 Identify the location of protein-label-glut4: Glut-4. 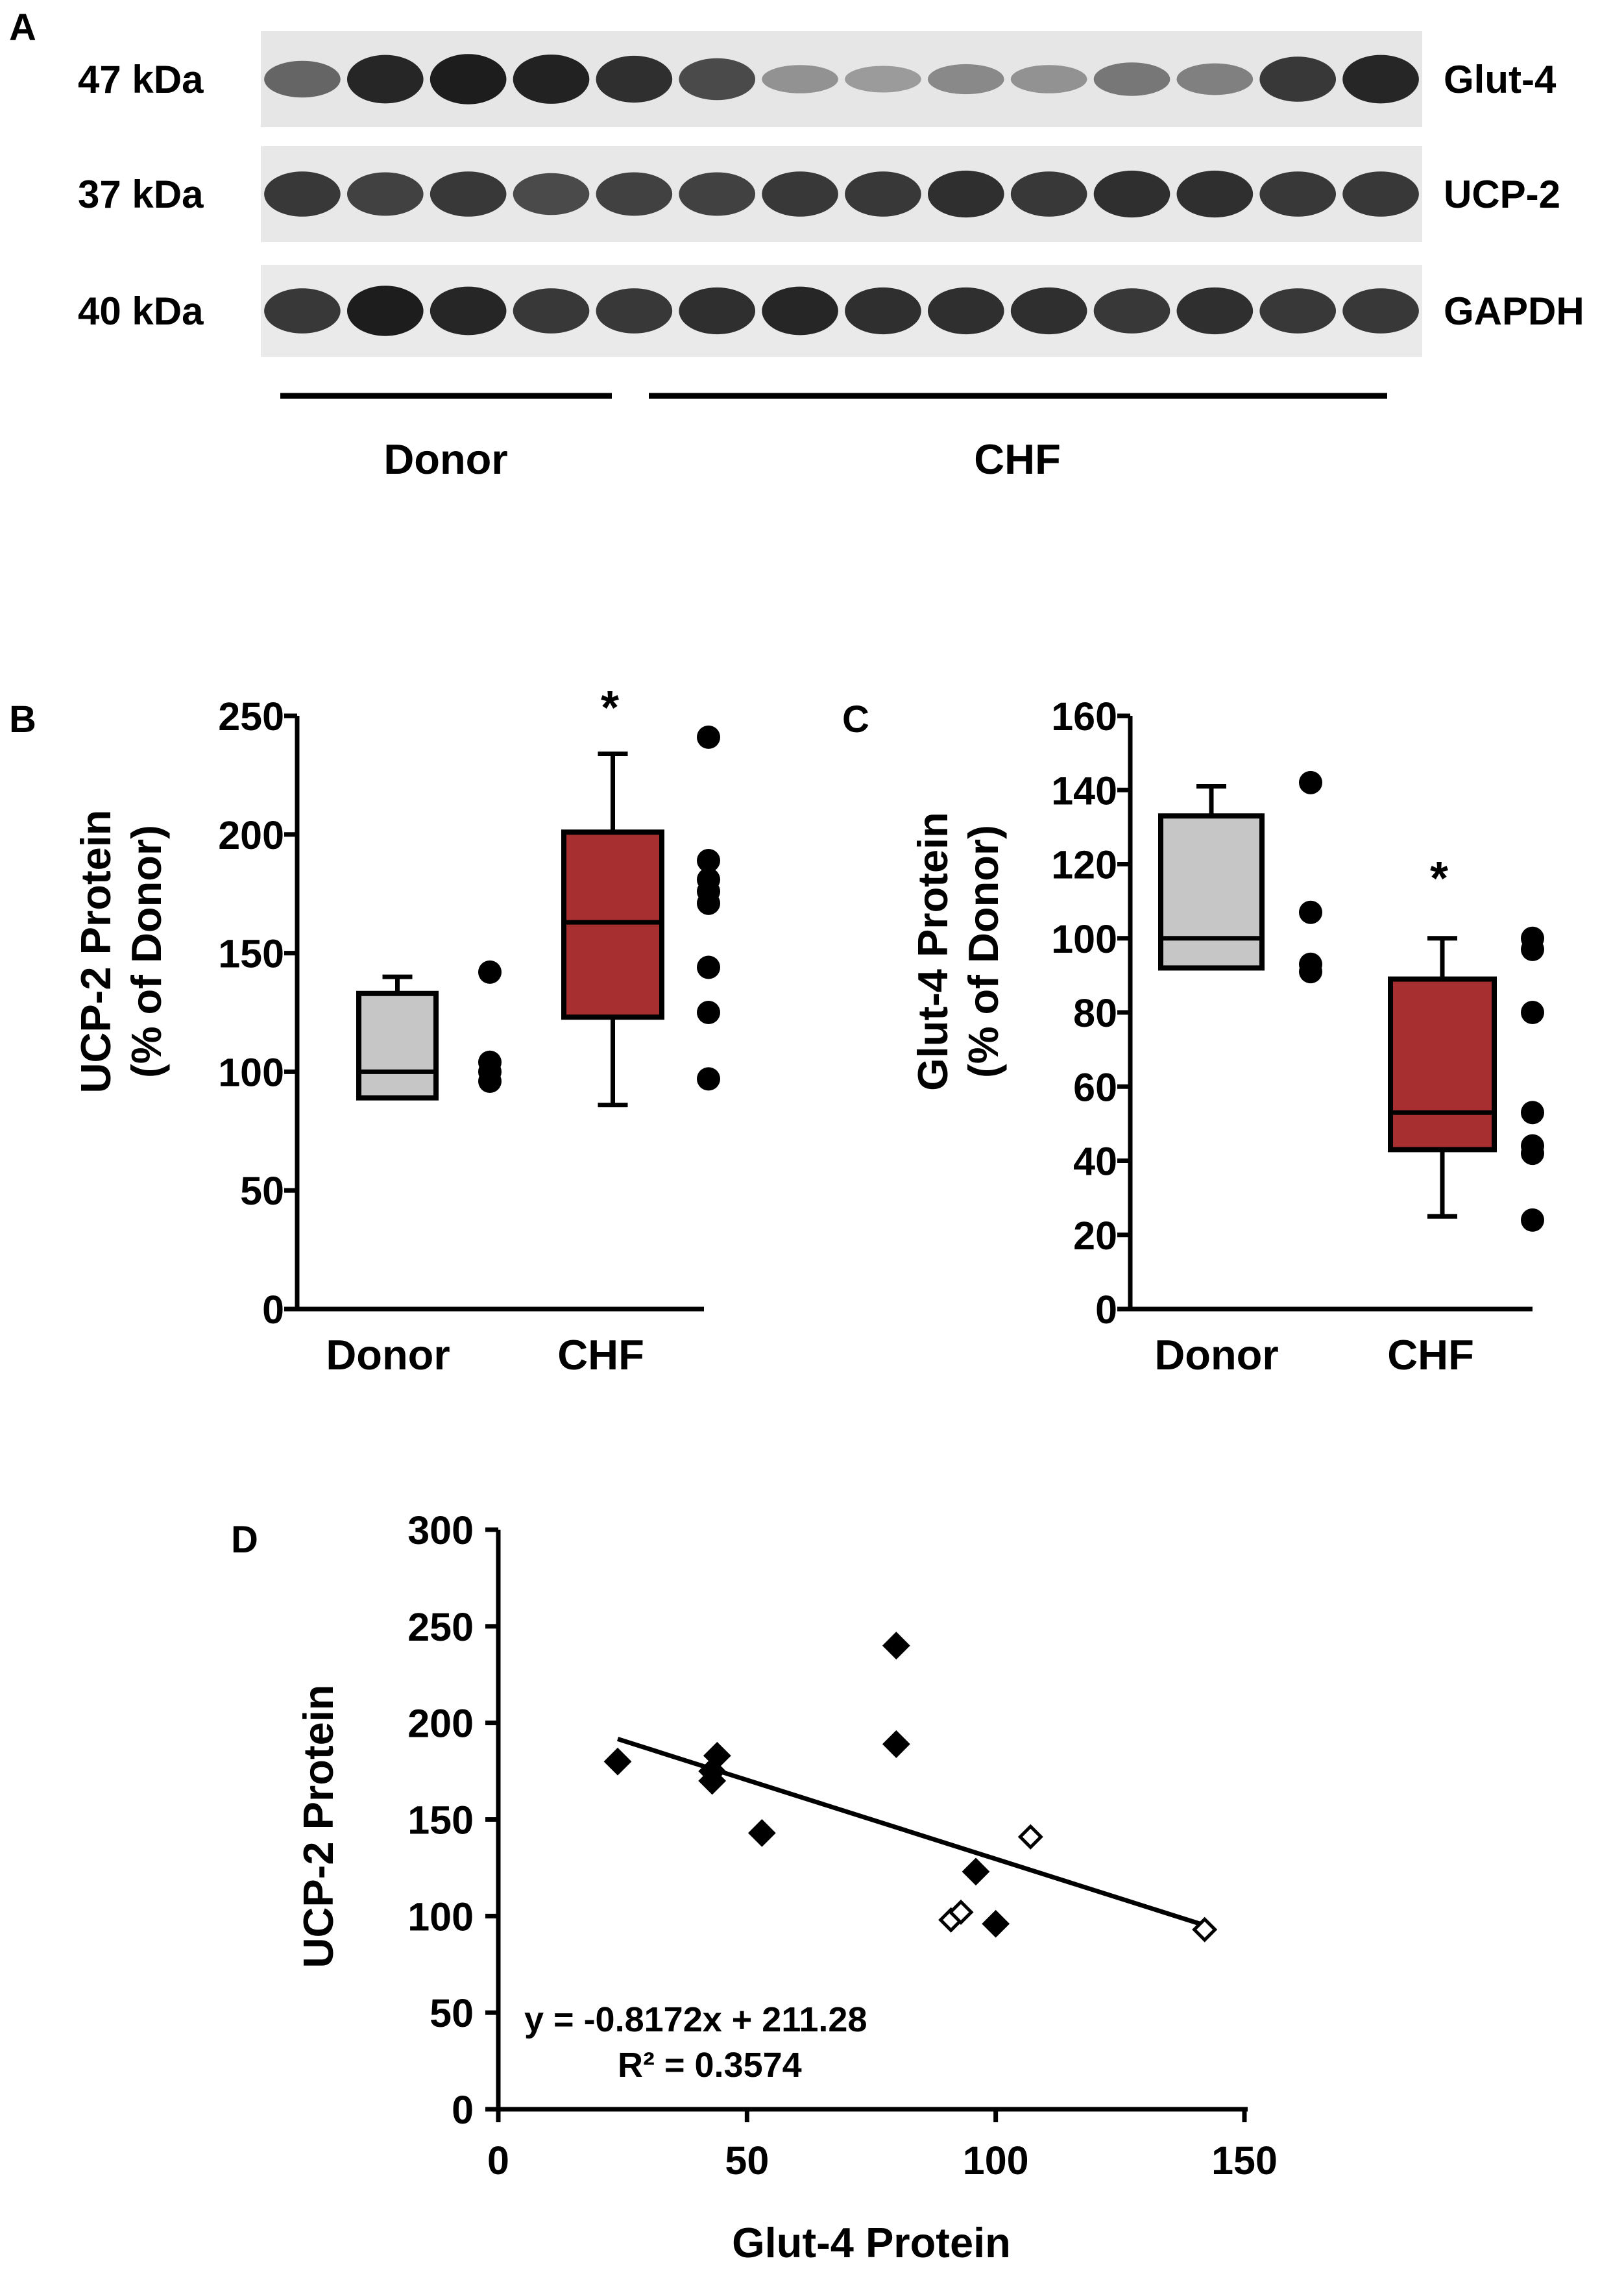
(1500, 79).